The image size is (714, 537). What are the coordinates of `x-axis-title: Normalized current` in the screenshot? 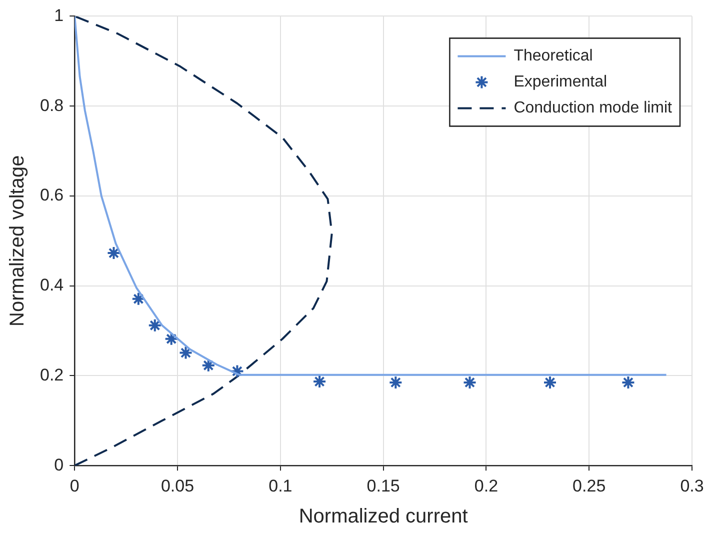 It's located at (383, 517).